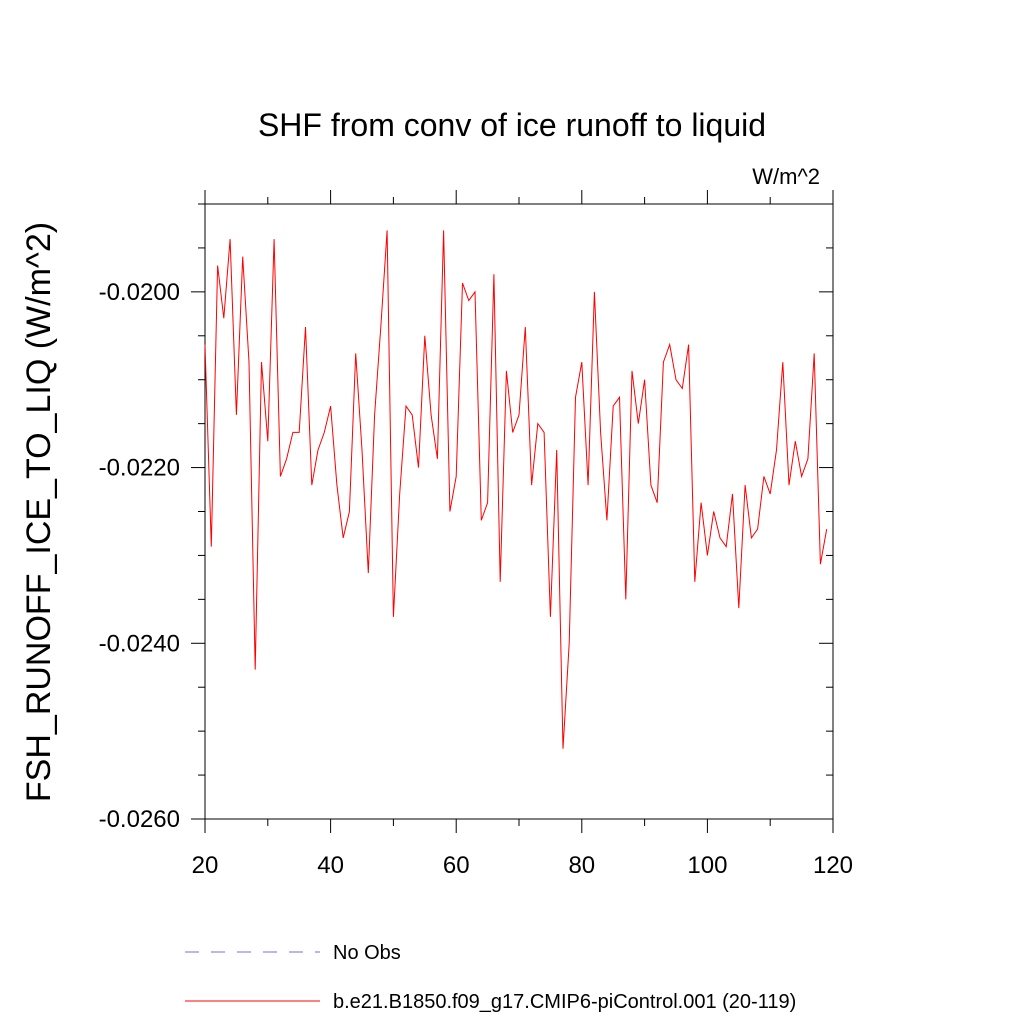 This screenshot has width=1024, height=1024. I want to click on legend-label-no-obs: No Obs, so click(367, 953).